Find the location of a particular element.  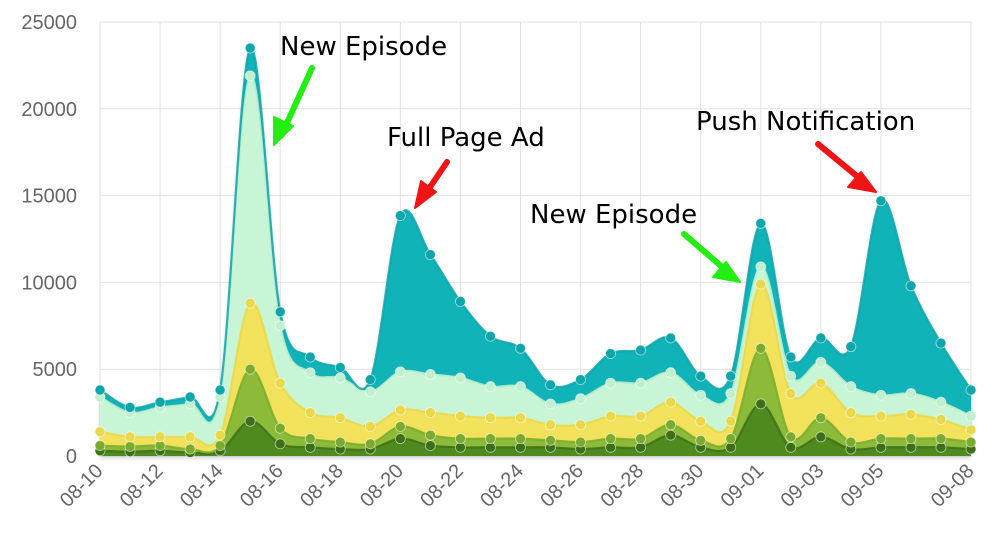

annotation-new-episode-2: New Episode is located at coordinates (635, 241).